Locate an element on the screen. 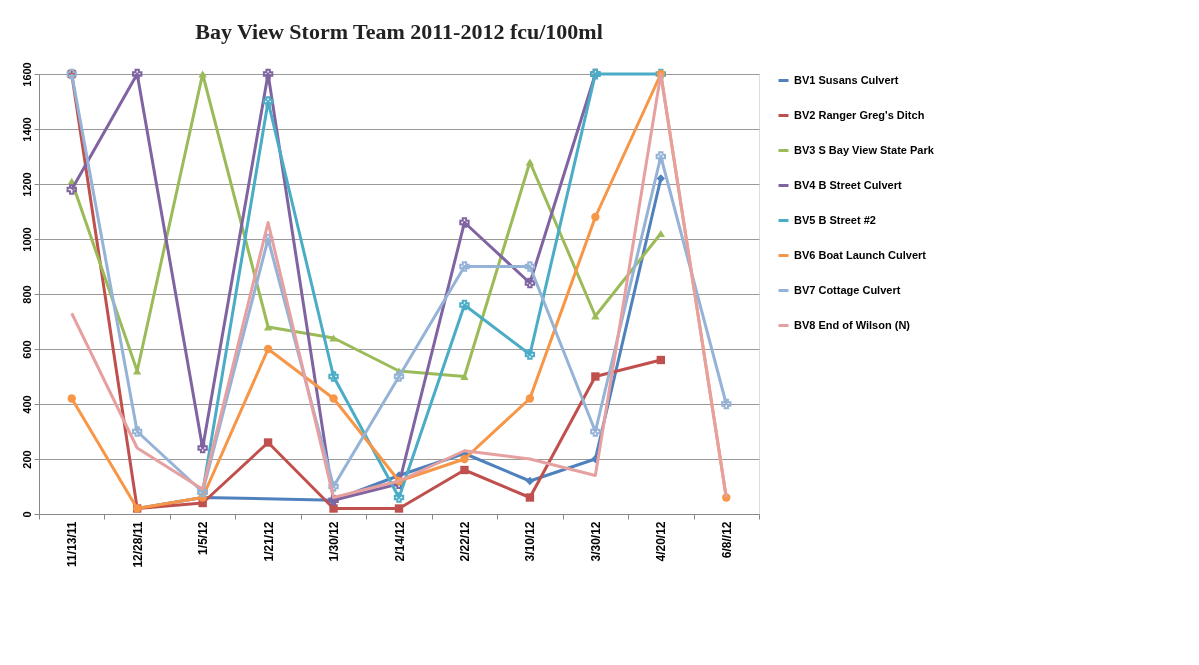 The height and width of the screenshot is (665, 1199). x-tick-label: 11/13/11 is located at coordinates (72, 544).